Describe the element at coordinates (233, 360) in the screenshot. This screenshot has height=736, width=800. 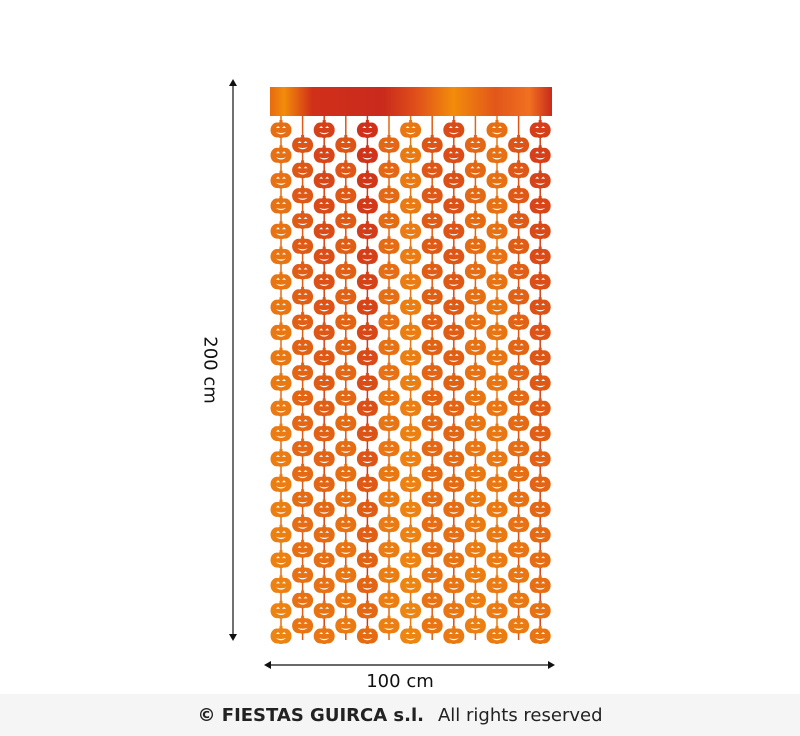
I see `height-dimension-line` at that location.